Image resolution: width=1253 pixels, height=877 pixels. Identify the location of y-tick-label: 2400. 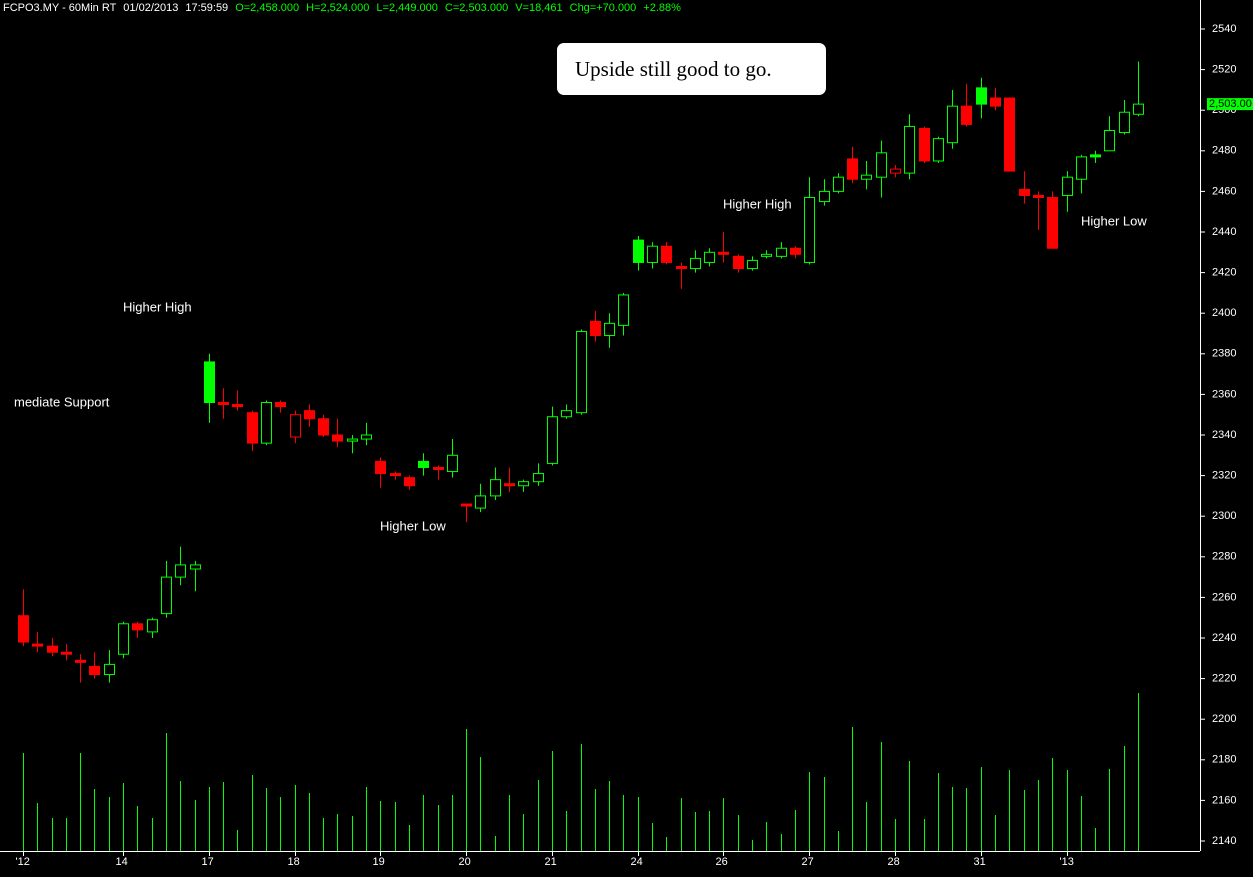
(1224, 313).